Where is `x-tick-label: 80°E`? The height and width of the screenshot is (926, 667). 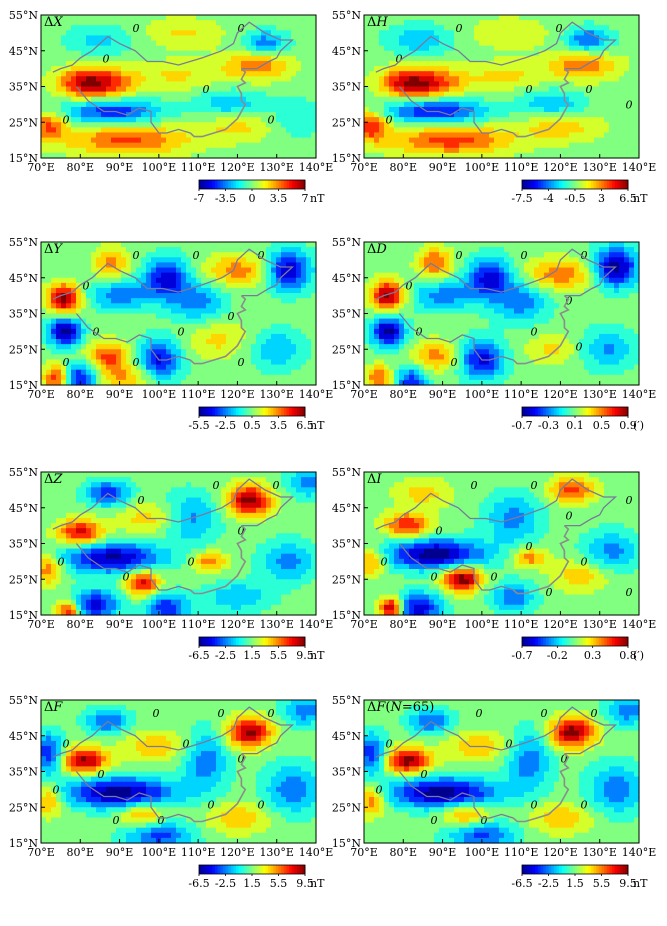
x-tick-label: 80°E is located at coordinates (81, 167).